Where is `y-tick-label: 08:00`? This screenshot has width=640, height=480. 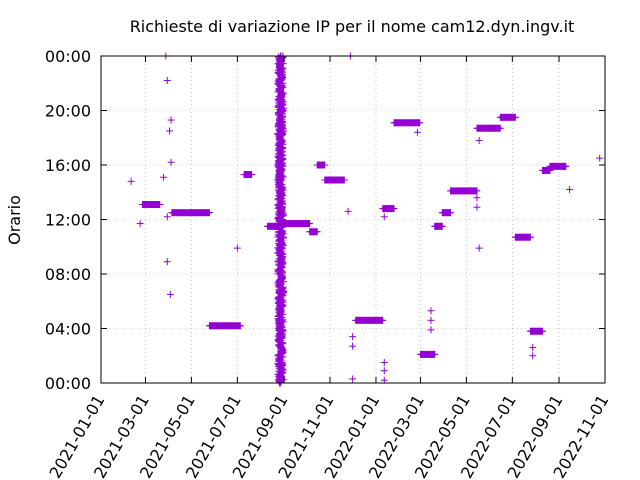 y-tick-label: 08:00 is located at coordinates (68, 274).